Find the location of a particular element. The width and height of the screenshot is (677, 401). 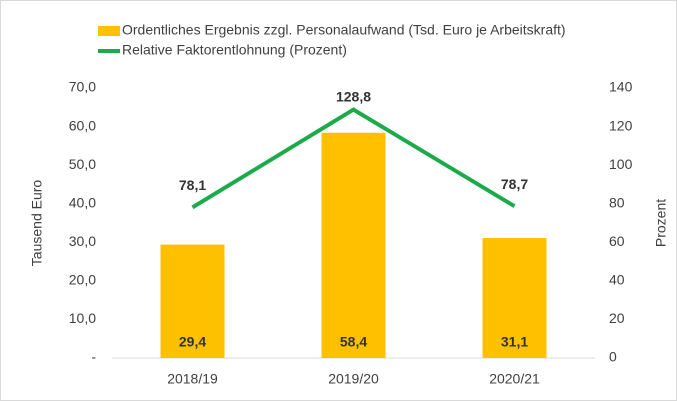

y-tick-label: 70,0 is located at coordinates (82, 87).